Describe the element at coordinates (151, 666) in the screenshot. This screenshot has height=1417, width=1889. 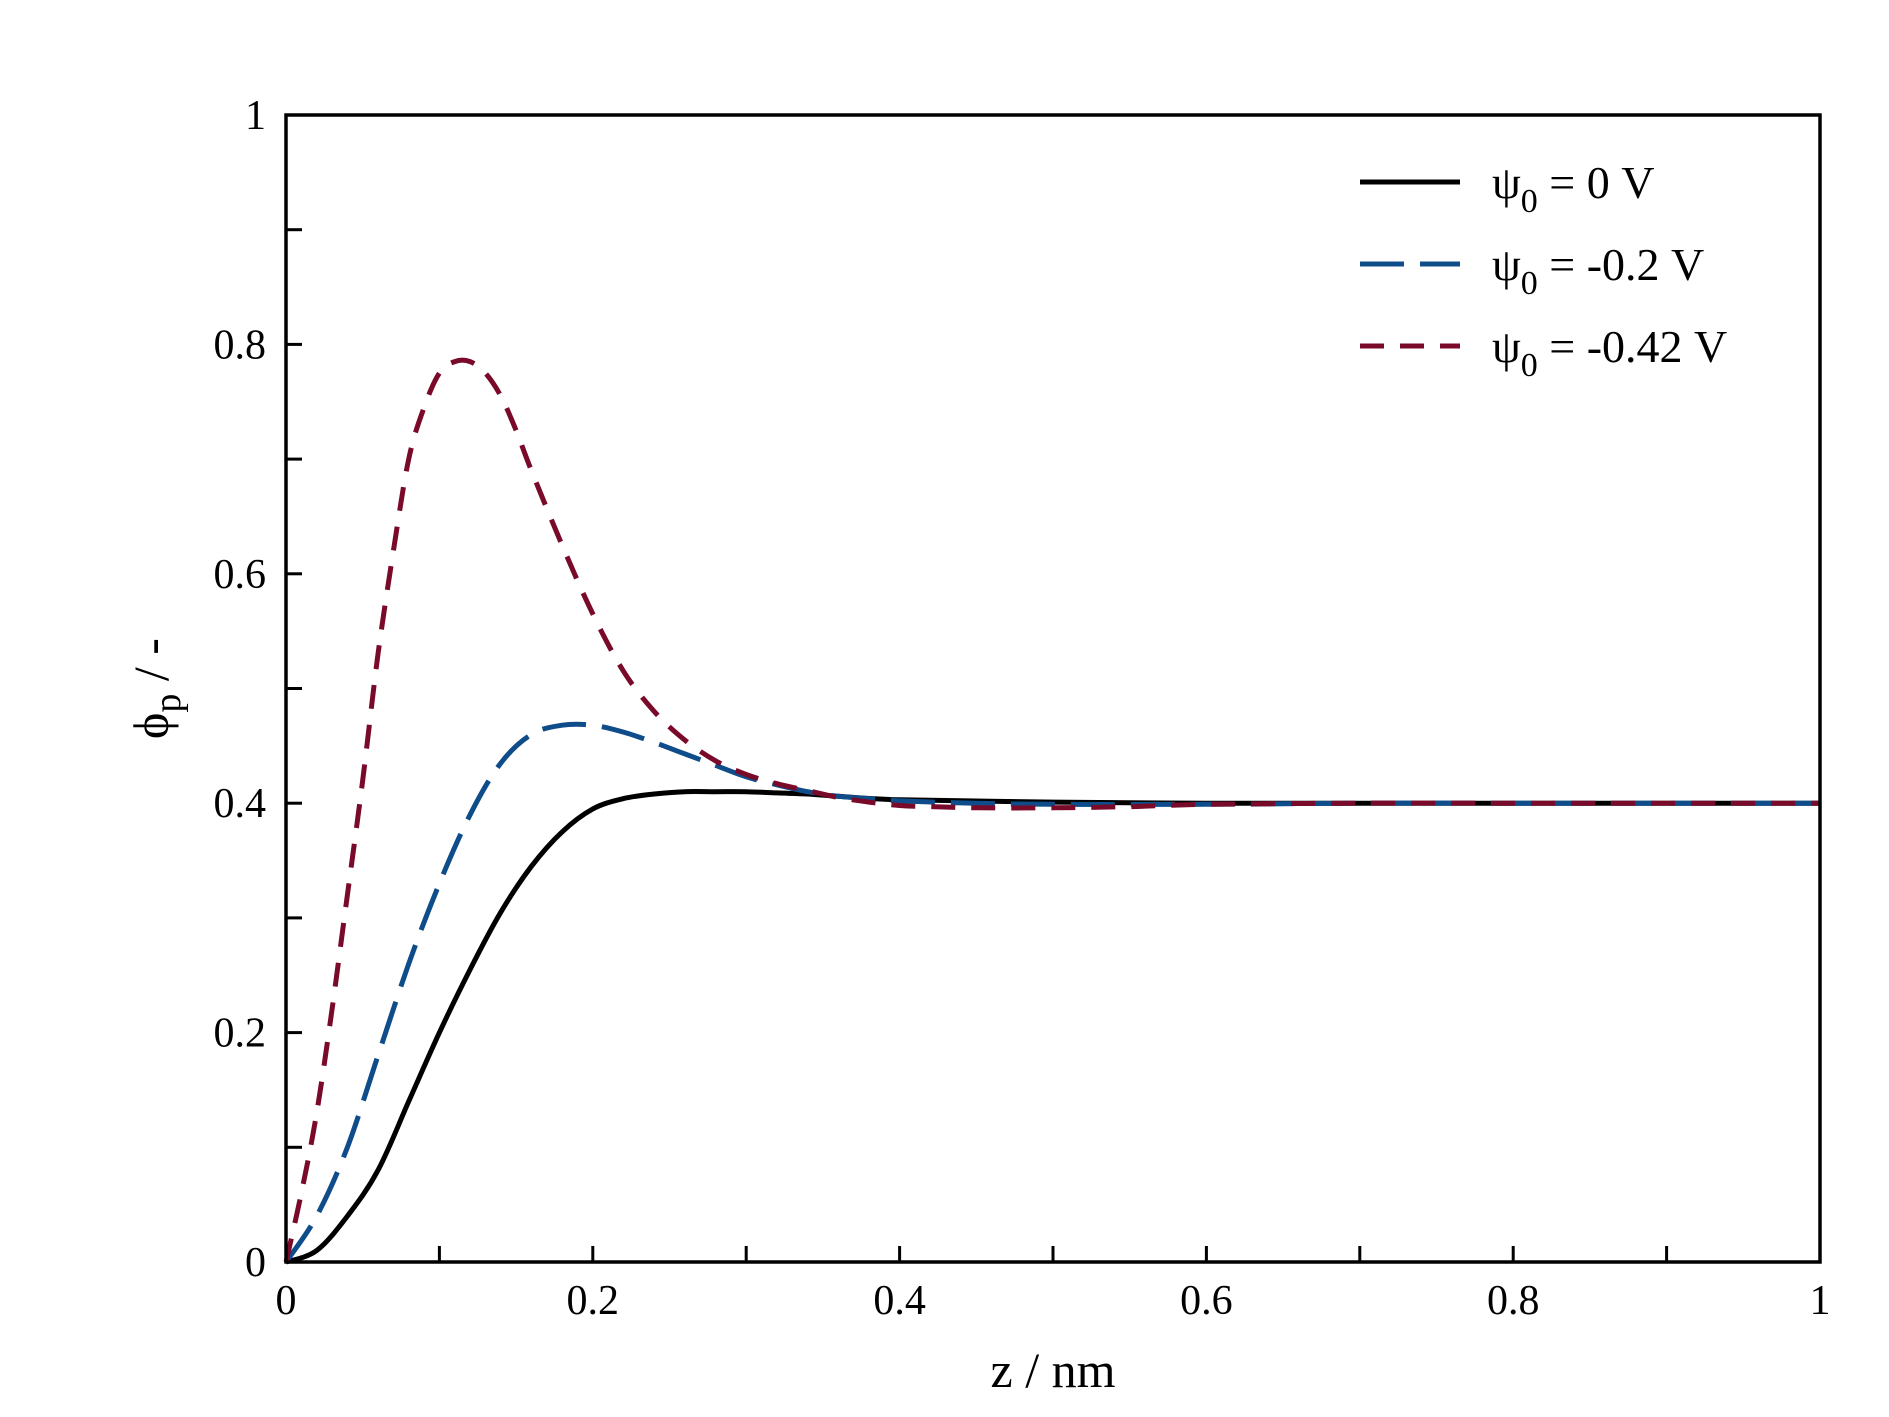
I see `y-axis-title-suffix: / -` at that location.